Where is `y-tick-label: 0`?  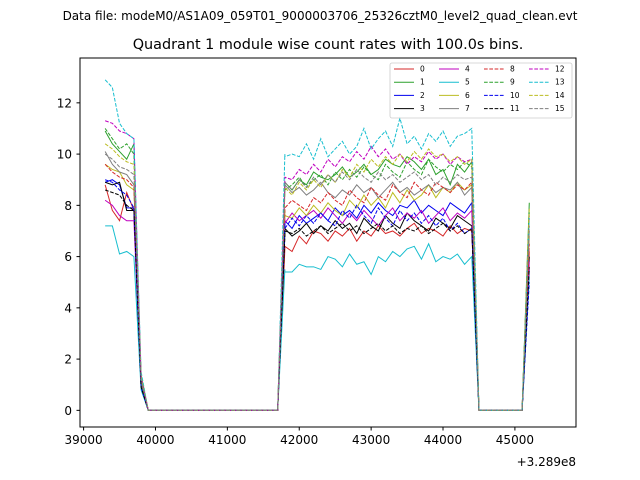
y-tick-label: 0 is located at coordinates (68, 411).